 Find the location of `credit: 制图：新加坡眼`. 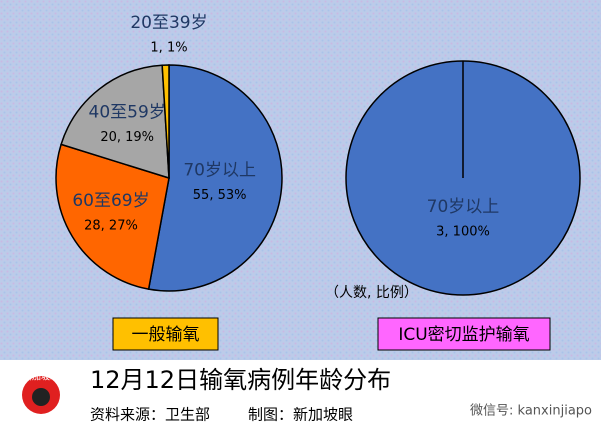

credit: 制图：新加坡眼 is located at coordinates (300, 415).